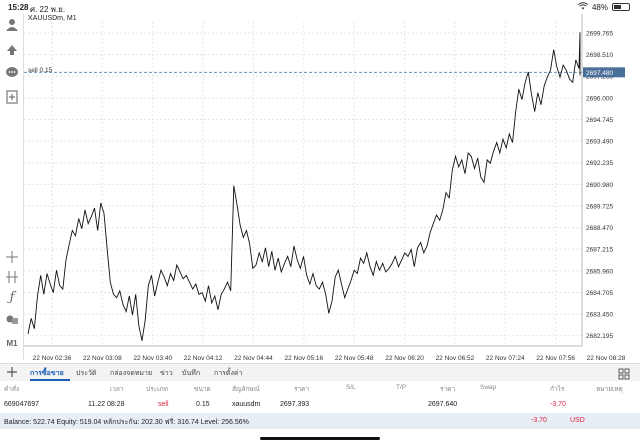 The height and width of the screenshot is (447, 640). I want to click on timeframe-icon: M1, so click(12, 343).